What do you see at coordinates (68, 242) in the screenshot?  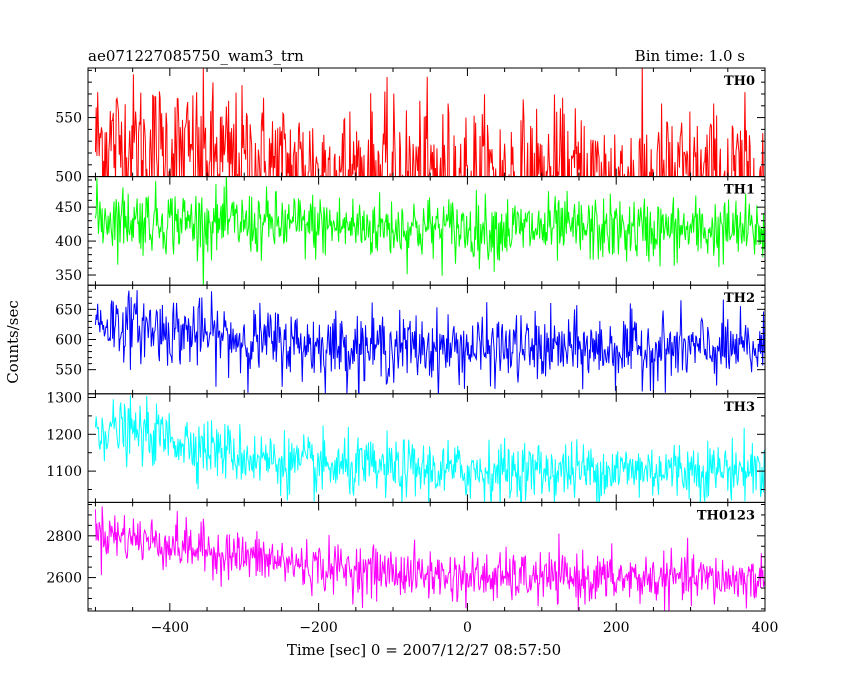 I see `y-tick-label: 400` at bounding box center [68, 242].